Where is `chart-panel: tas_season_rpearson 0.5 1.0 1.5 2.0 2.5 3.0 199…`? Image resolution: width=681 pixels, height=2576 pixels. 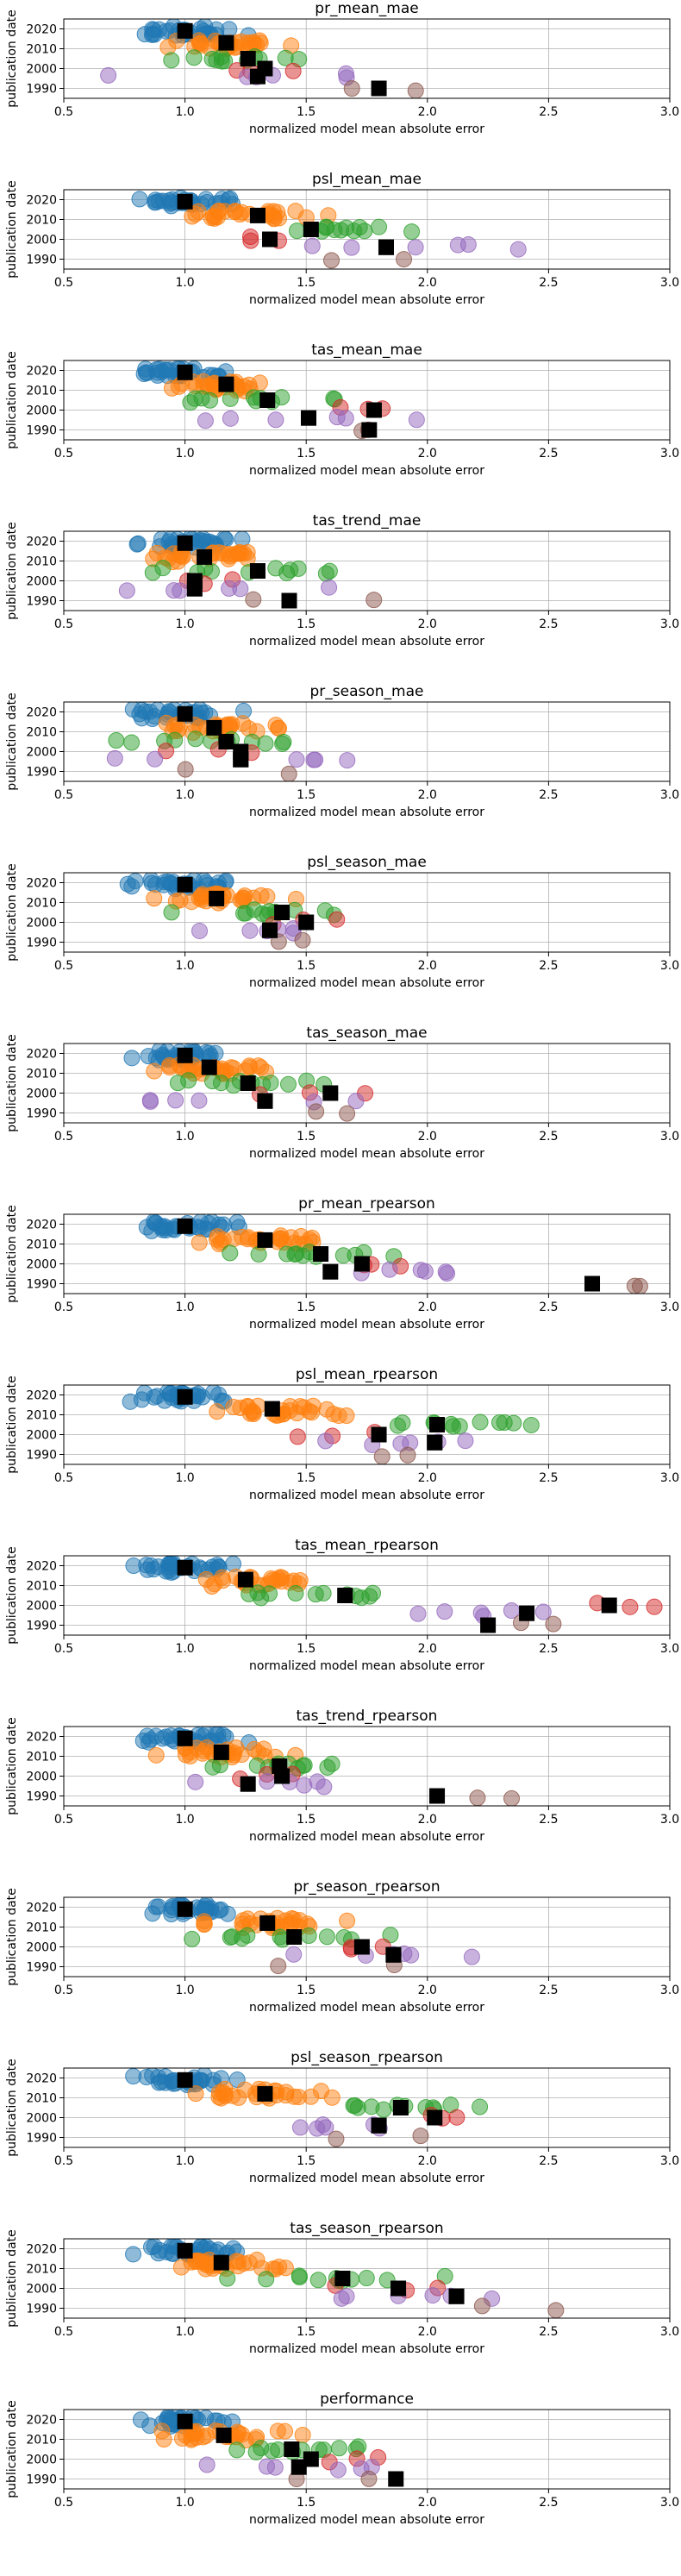
chart-panel: tas_season_rpearson 0.5 1.0 1.5 2.0 2.5 3.0 199… is located at coordinates (342, 2288).